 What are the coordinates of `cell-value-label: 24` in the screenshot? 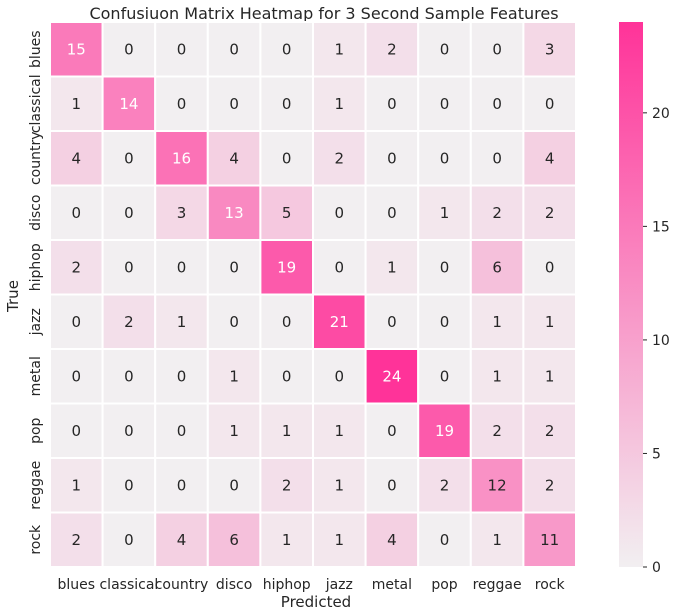 It's located at (391, 376).